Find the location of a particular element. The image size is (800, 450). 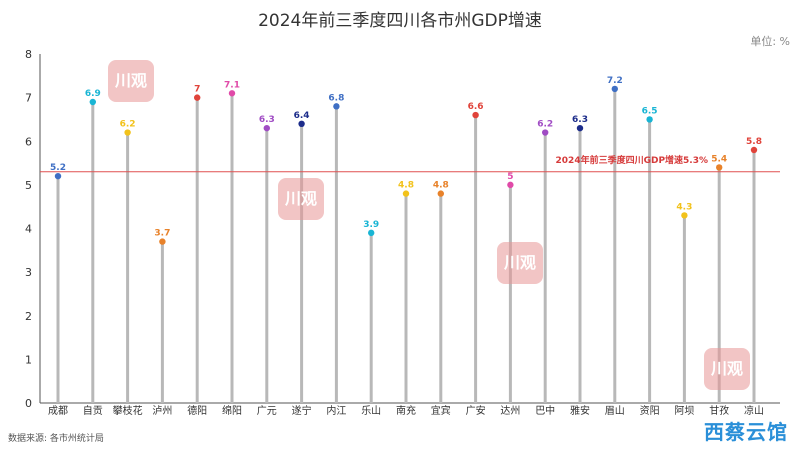

category-label: 成都 is located at coordinates (58, 411).